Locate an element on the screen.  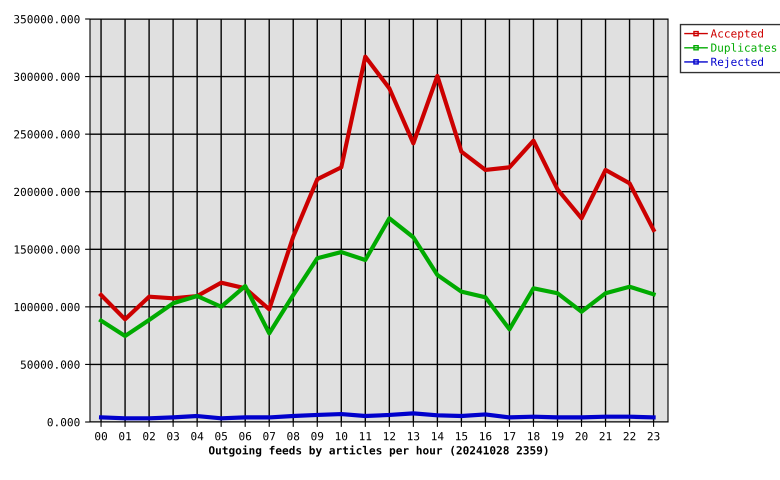
x-tick-label: 20 is located at coordinates (582, 436).